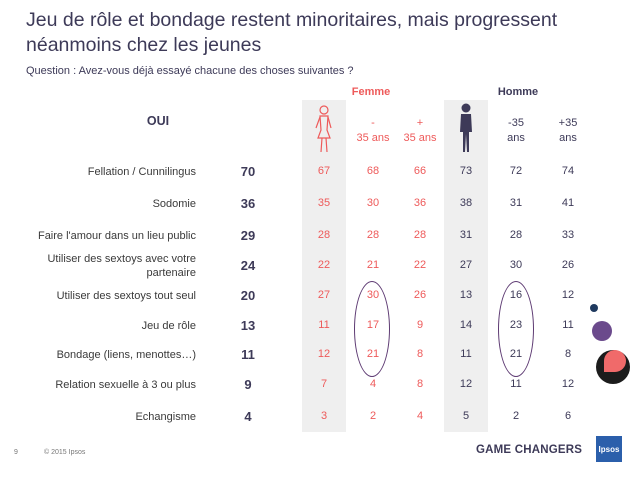 The width and height of the screenshot is (638, 478). Describe the element at coordinates (126, 355) in the screenshot. I see `row-label: Bondage (liens, menottes…)` at that location.